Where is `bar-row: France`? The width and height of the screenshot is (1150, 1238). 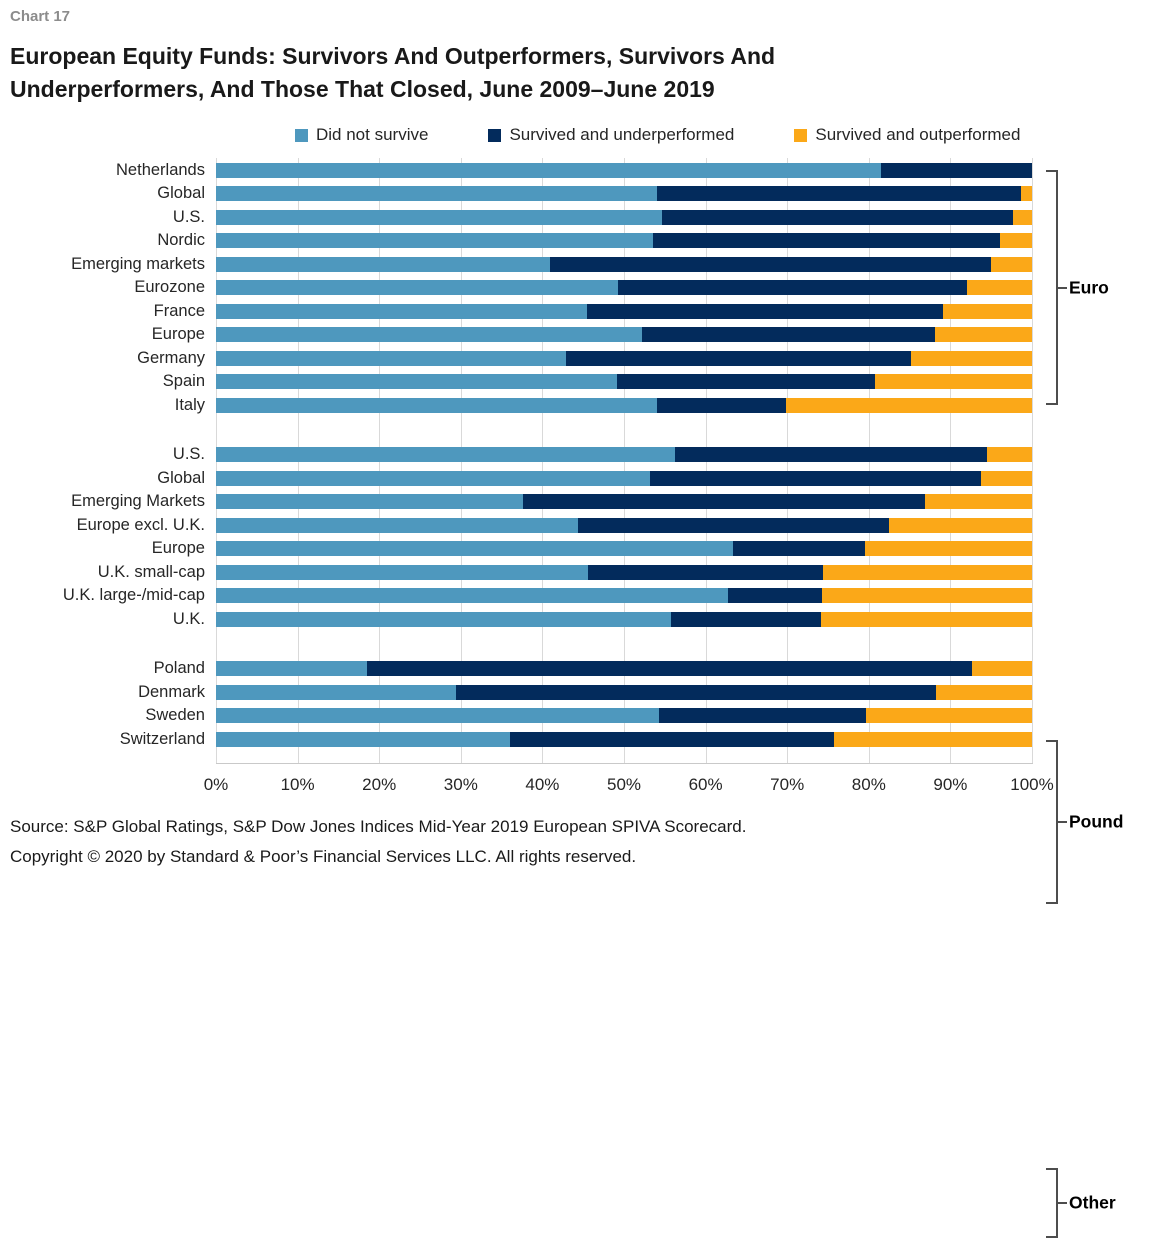 bar-row: France is located at coordinates (575, 311).